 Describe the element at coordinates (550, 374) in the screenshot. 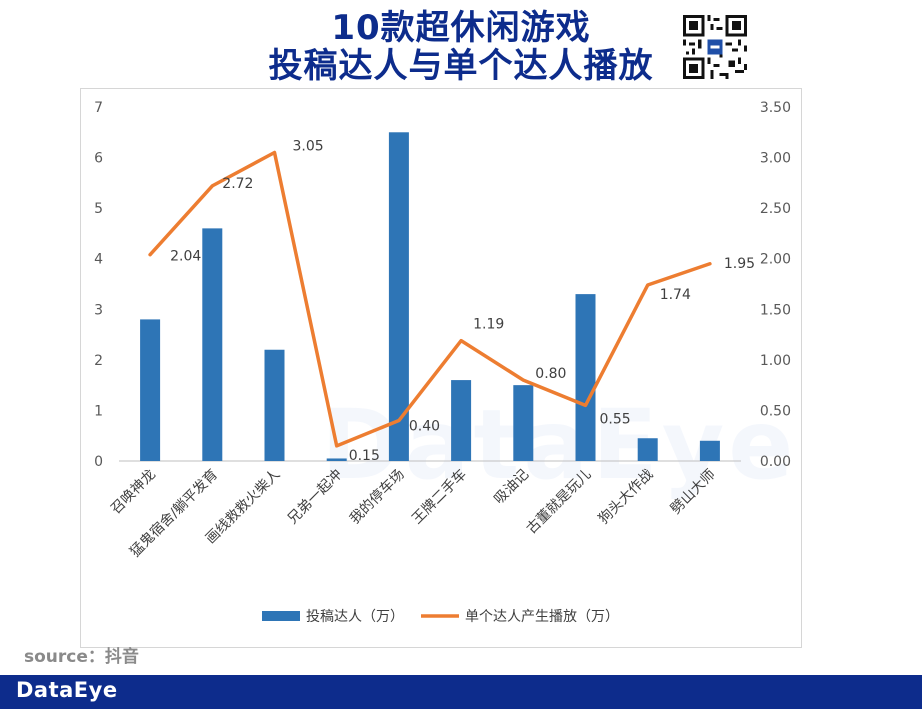

I see `data-label: 0.80` at that location.